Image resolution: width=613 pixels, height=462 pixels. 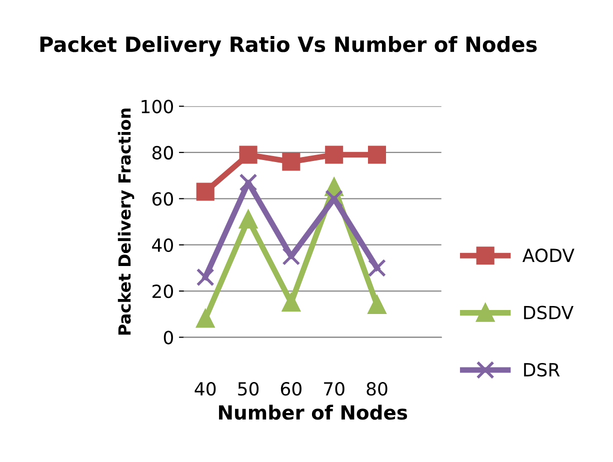 I want to click on y-tick-label: 60, so click(x=162, y=199).